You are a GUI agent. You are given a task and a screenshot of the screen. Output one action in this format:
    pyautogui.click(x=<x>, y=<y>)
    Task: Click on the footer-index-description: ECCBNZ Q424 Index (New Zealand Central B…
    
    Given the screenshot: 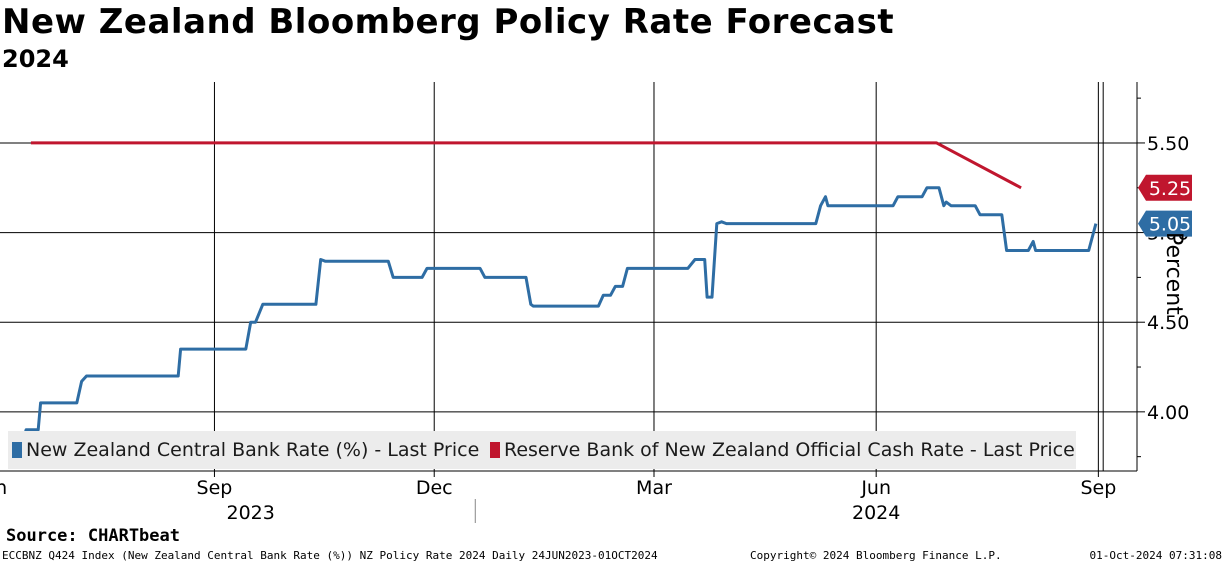 What is the action you would take?
    pyautogui.click(x=330, y=555)
    